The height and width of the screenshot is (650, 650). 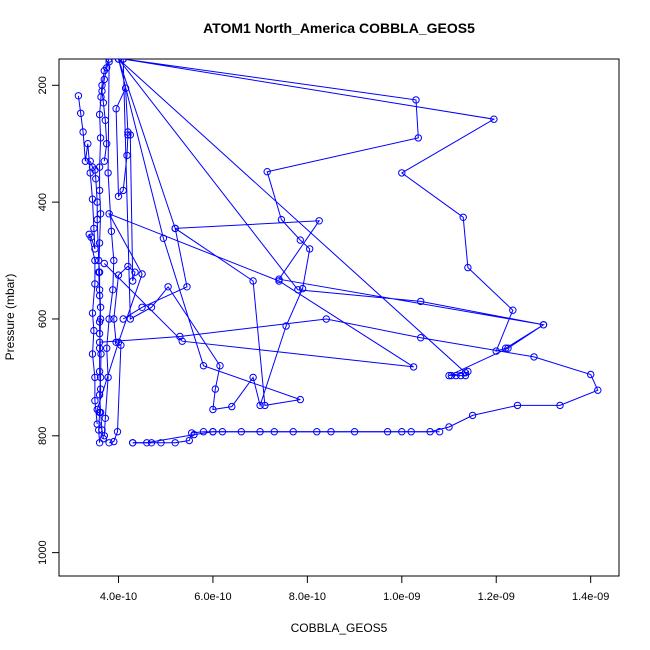 I want to click on x-axis-label: COBBLA_GEOS5, so click(x=339, y=628).